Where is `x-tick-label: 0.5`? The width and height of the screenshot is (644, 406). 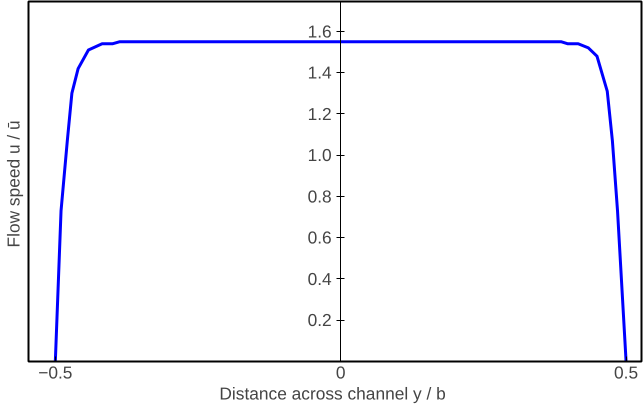
x-tick-label: 0.5 is located at coordinates (626, 372).